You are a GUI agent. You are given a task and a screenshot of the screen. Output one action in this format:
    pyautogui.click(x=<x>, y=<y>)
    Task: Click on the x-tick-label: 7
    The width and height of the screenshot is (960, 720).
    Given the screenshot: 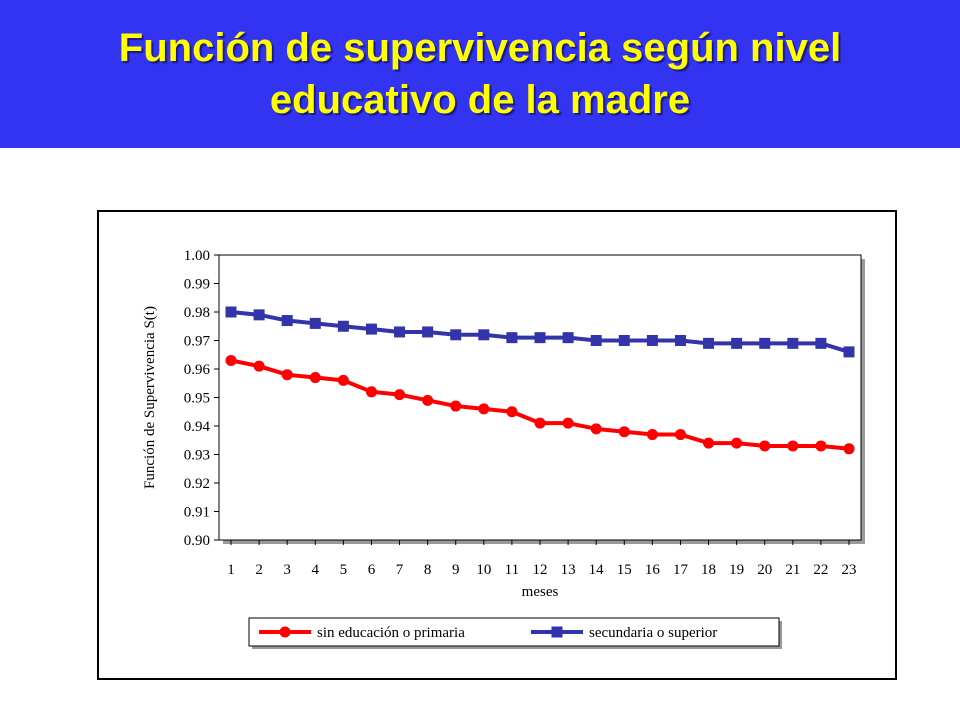 What is the action you would take?
    pyautogui.click(x=400, y=570)
    